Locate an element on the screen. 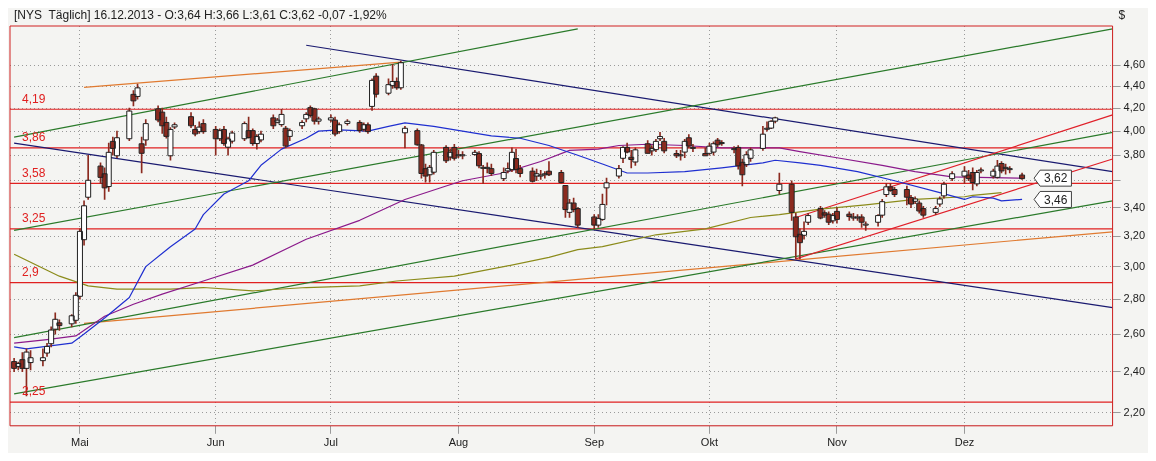 Image resolution: width=1156 pixels, height=461 pixels. ref-line-label: 2,9 is located at coordinates (31, 271).